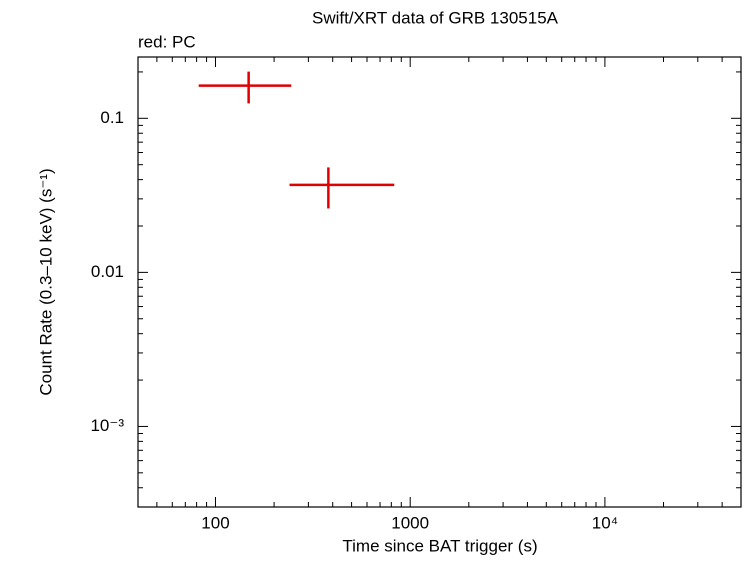 This screenshot has height=563, width=746. What do you see at coordinates (439, 545) in the screenshot?
I see `x-axis-label: Time since BAT trigger (s)` at bounding box center [439, 545].